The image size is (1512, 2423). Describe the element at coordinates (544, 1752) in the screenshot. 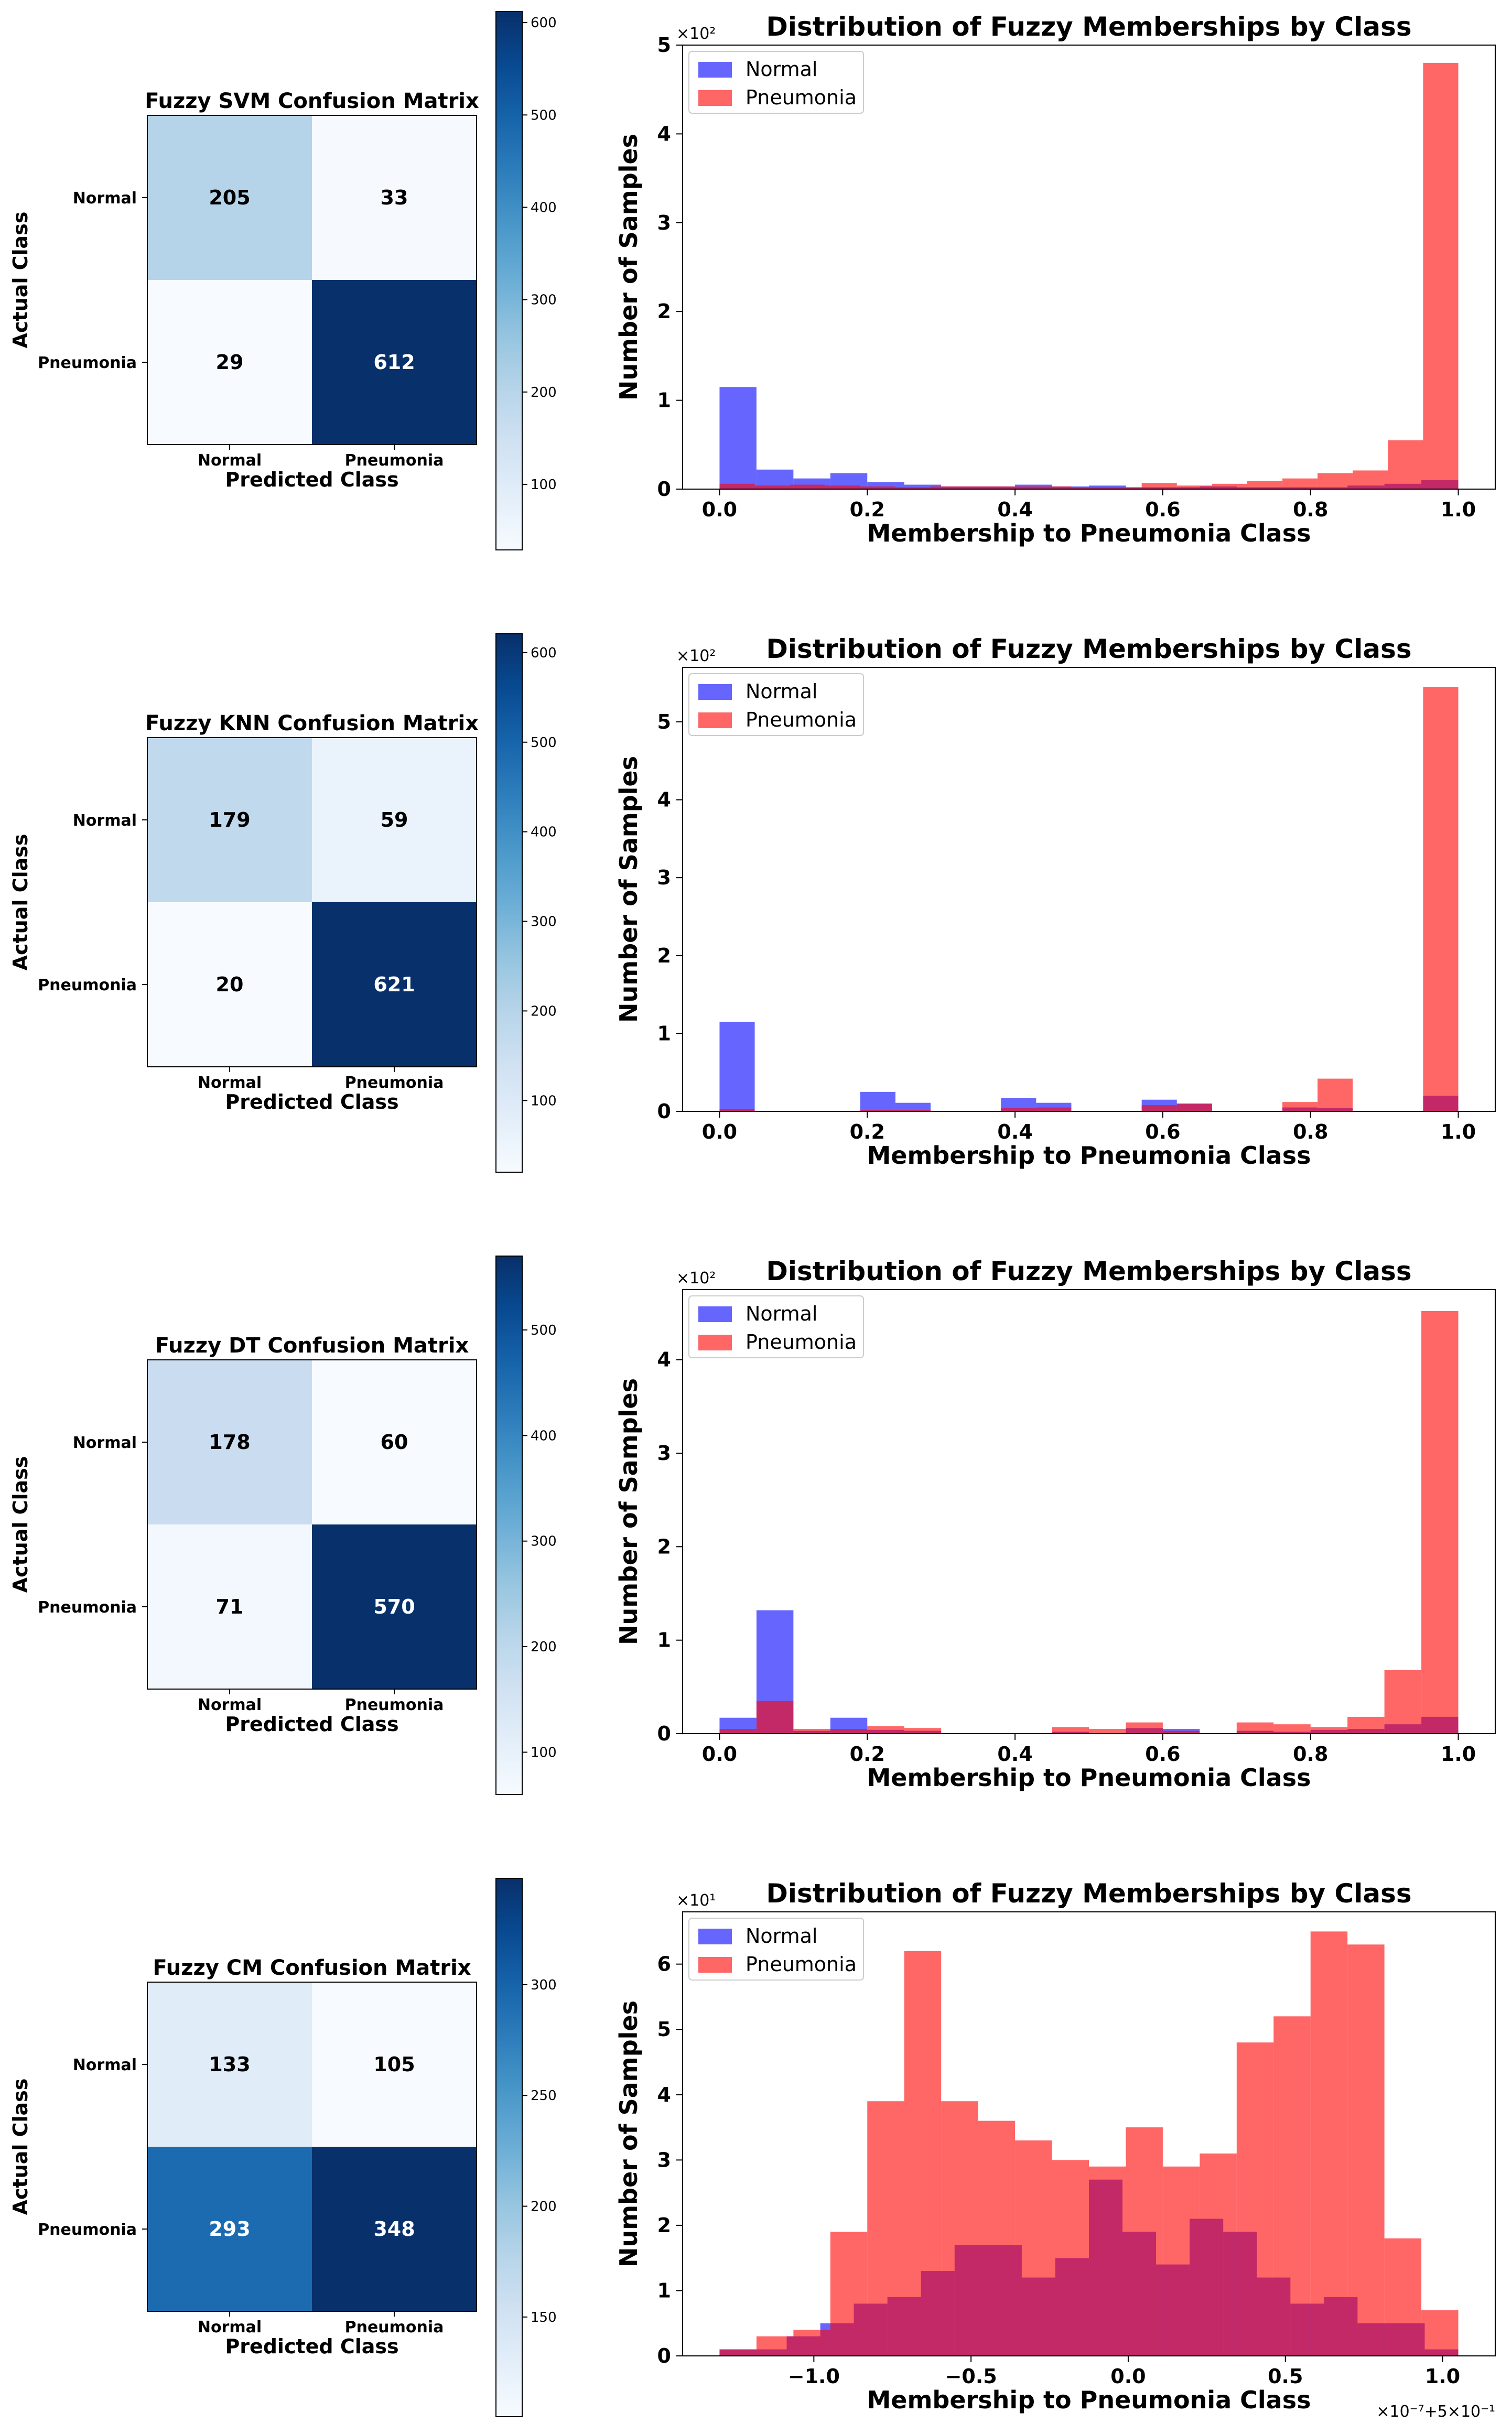

I see `colorbar-tick-label: 100` at that location.